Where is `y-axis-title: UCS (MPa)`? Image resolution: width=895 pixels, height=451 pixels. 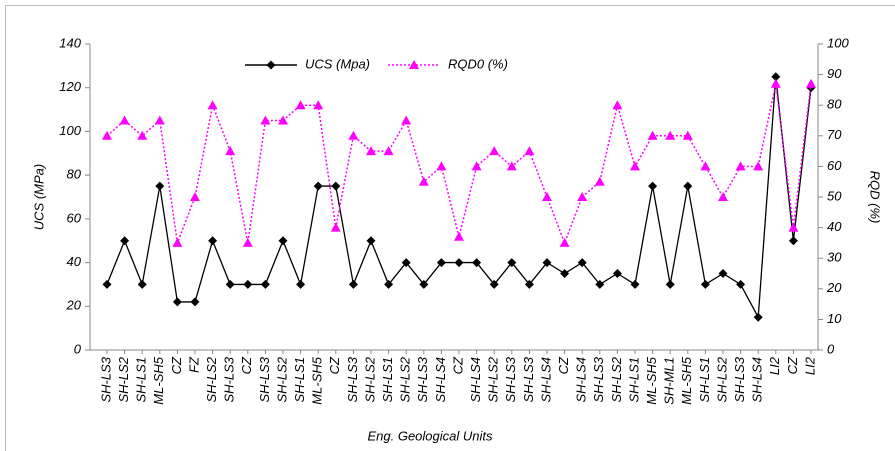
y-axis-title: UCS (MPa) is located at coordinates (38, 197).